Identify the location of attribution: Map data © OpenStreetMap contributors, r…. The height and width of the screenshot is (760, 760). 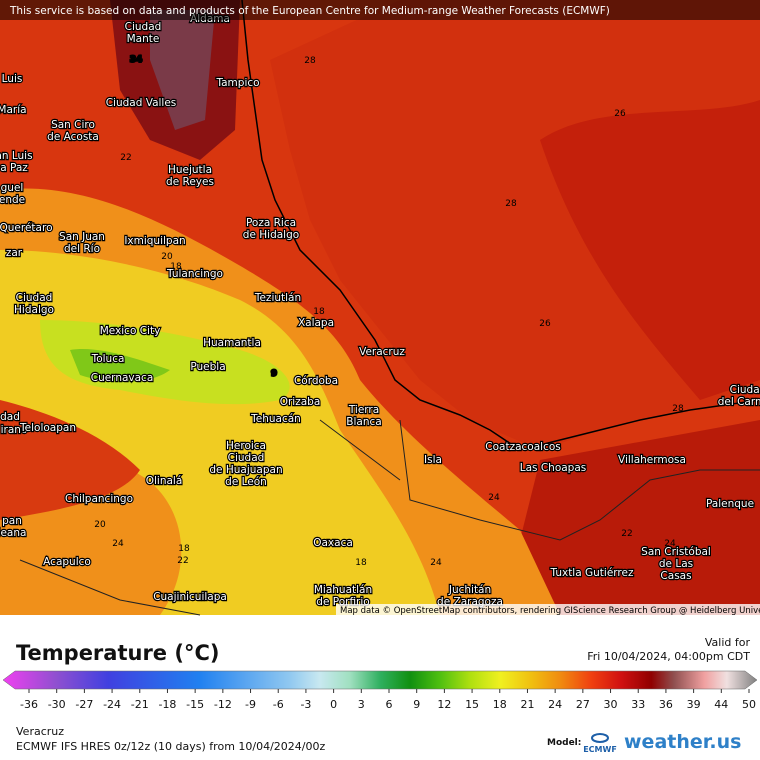
(550, 611).